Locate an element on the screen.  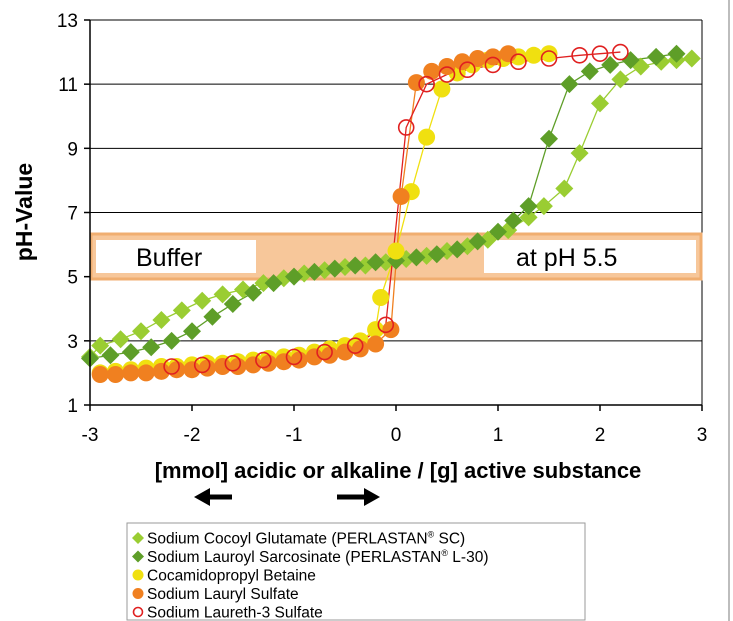
buffer-band: Buffer at pH 5.5 is located at coordinates (396, 256).